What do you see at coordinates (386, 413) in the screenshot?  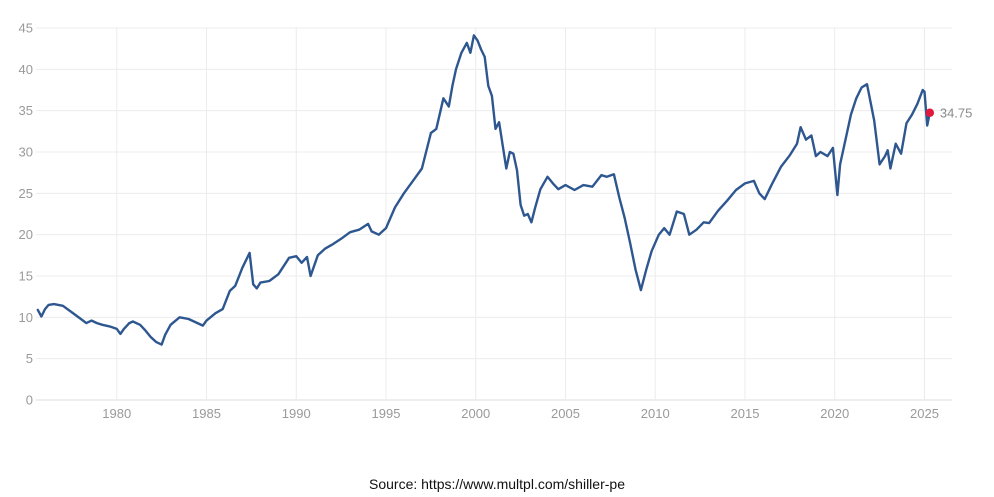 I see `x-tick-label: 1995` at bounding box center [386, 413].